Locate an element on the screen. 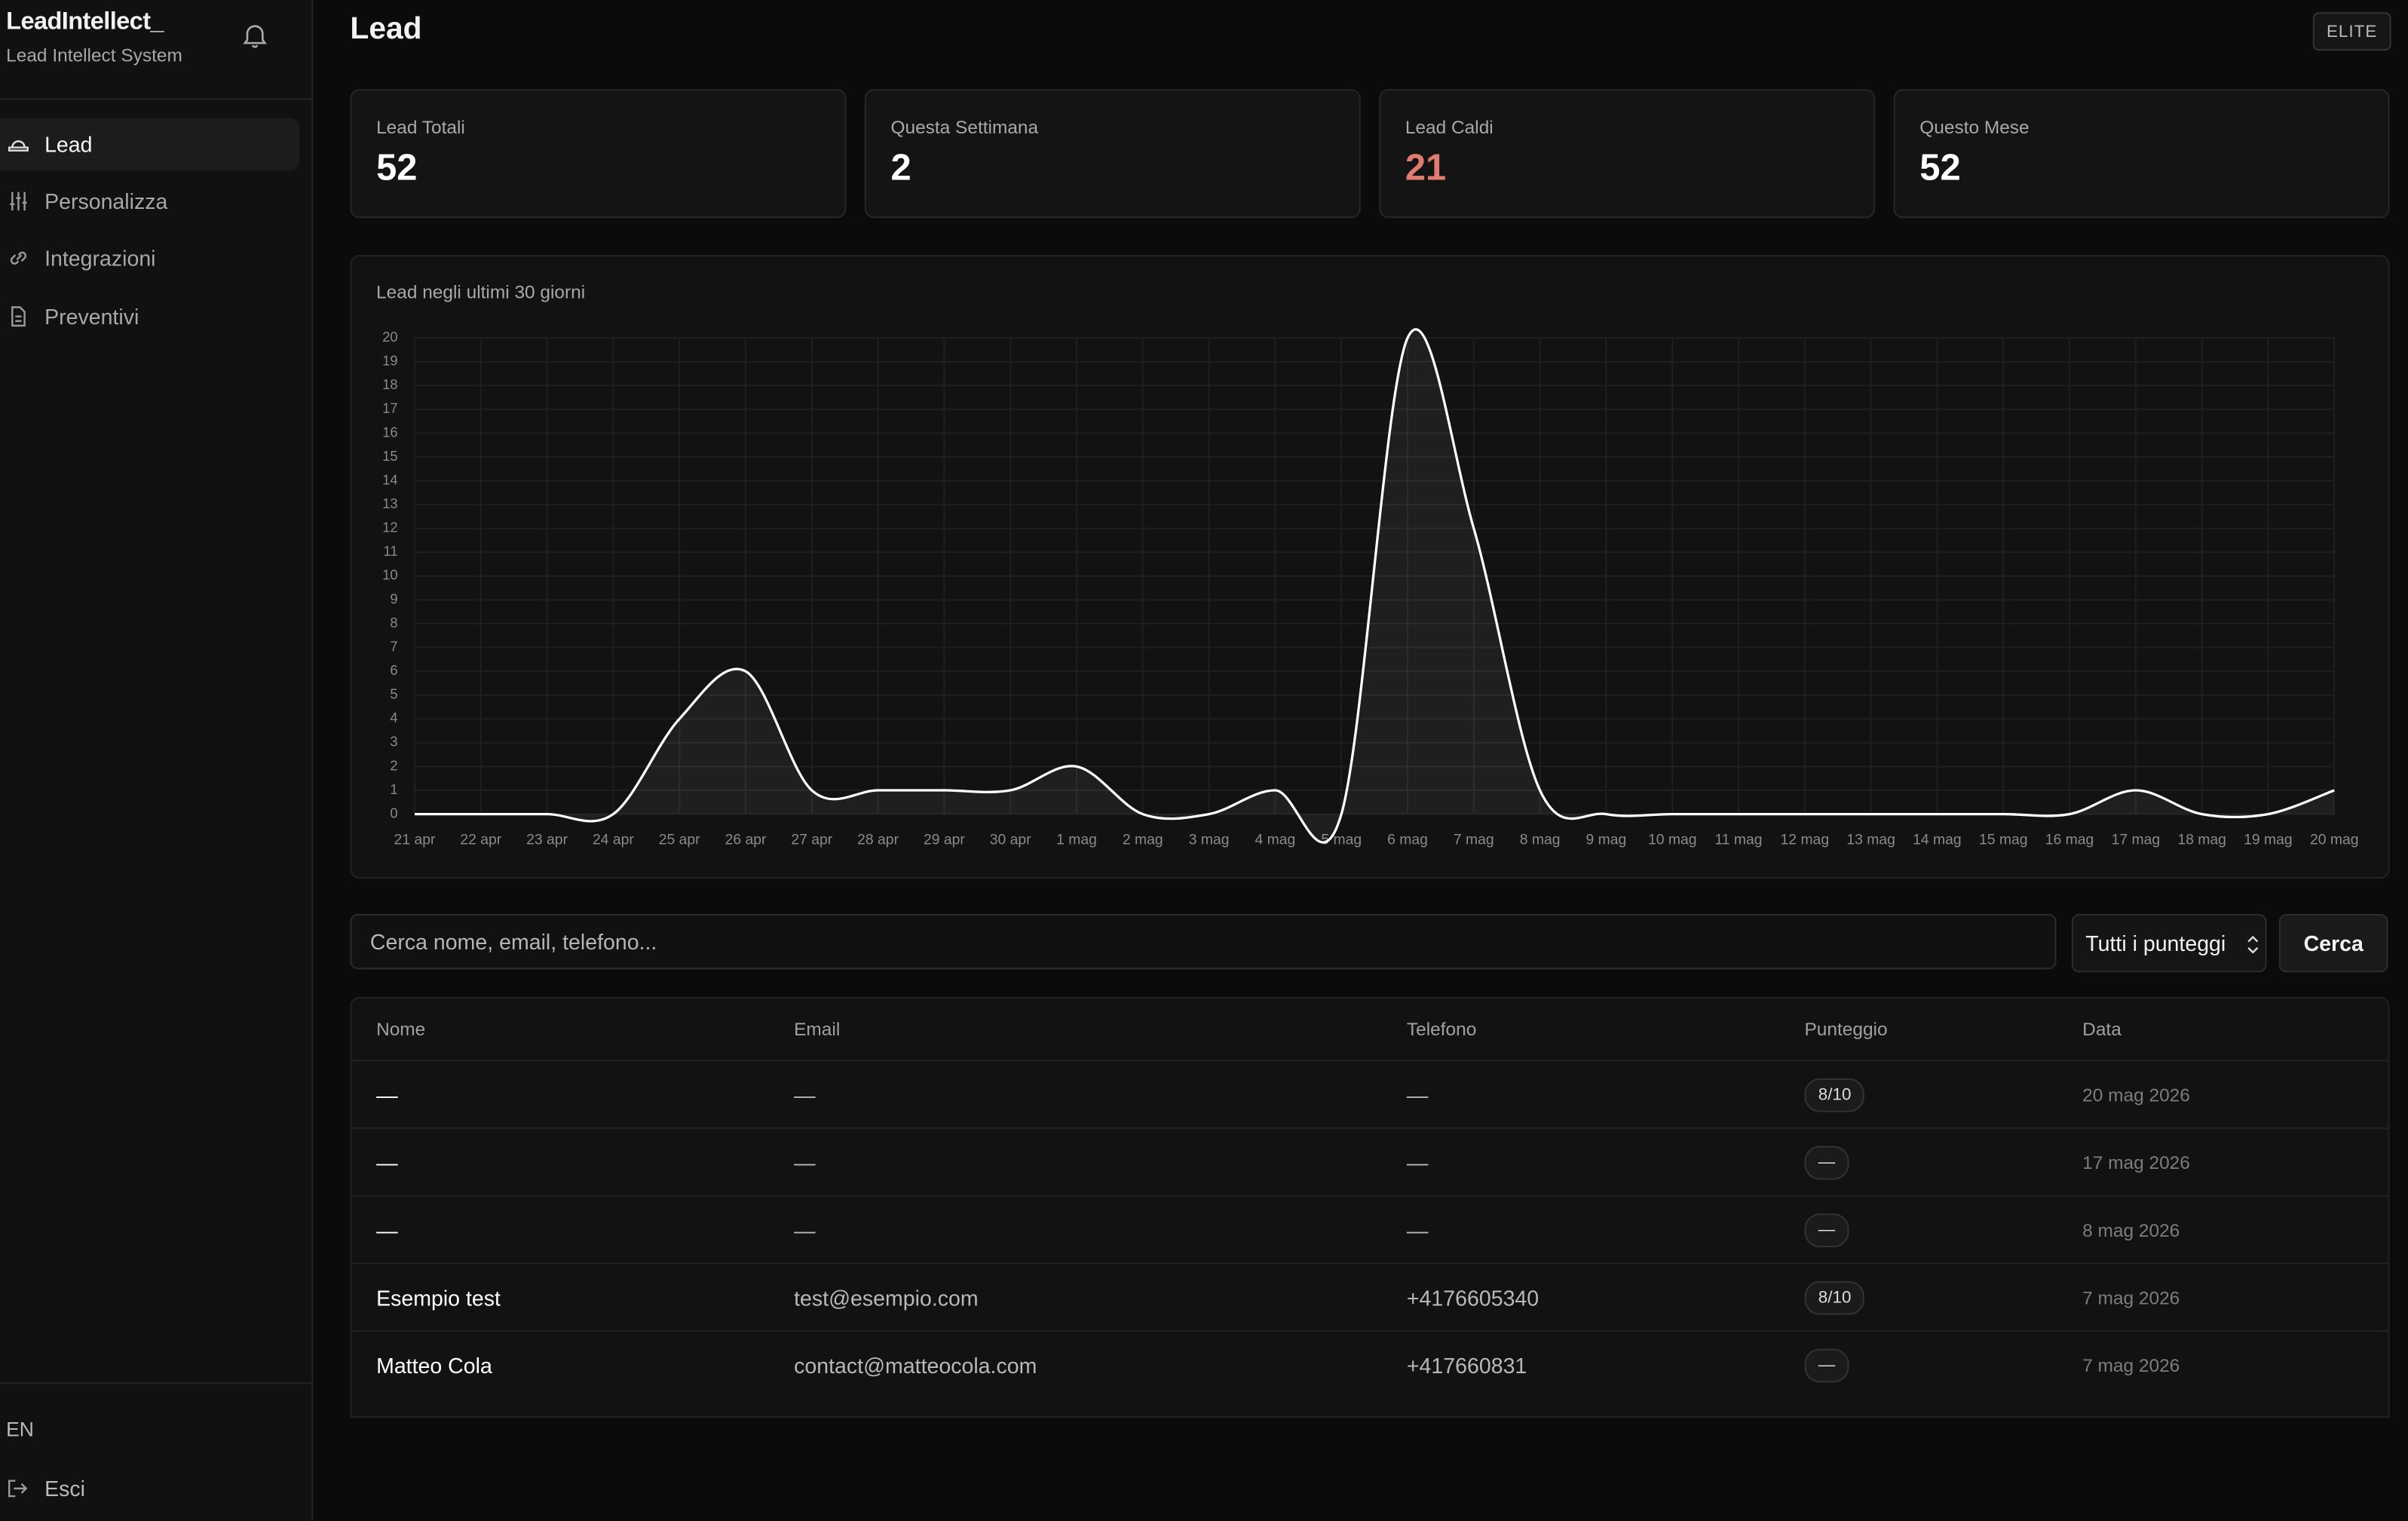  nav-item: Personalizza is located at coordinates (149, 201).